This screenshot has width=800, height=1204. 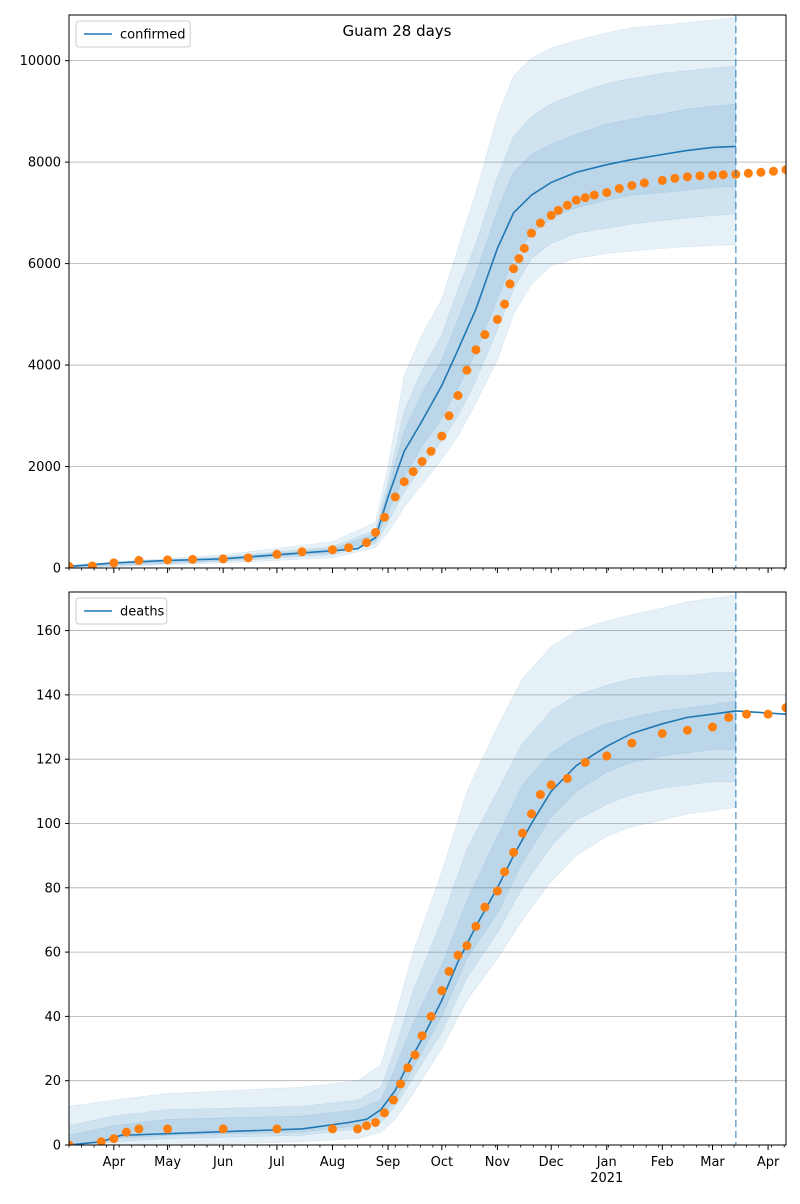 I want to click on y-tick-label: 60, so click(x=52, y=953).